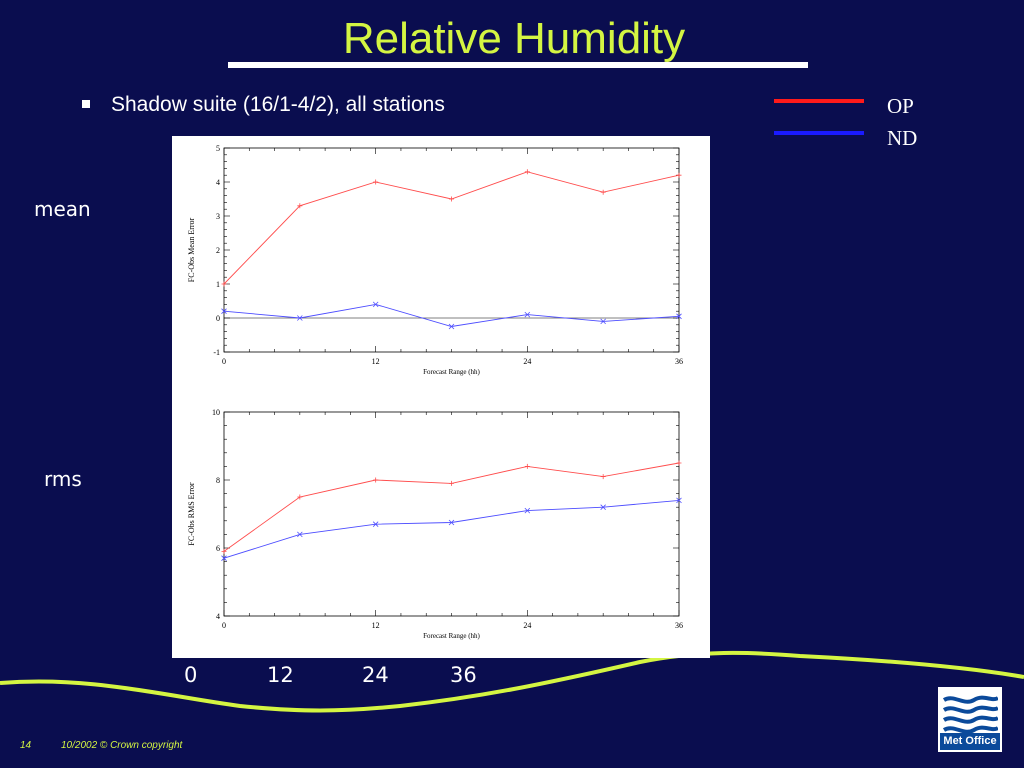 The image size is (1024, 768). I want to click on chart1-x-axis-label: Forecast Range (hh), so click(451, 372).